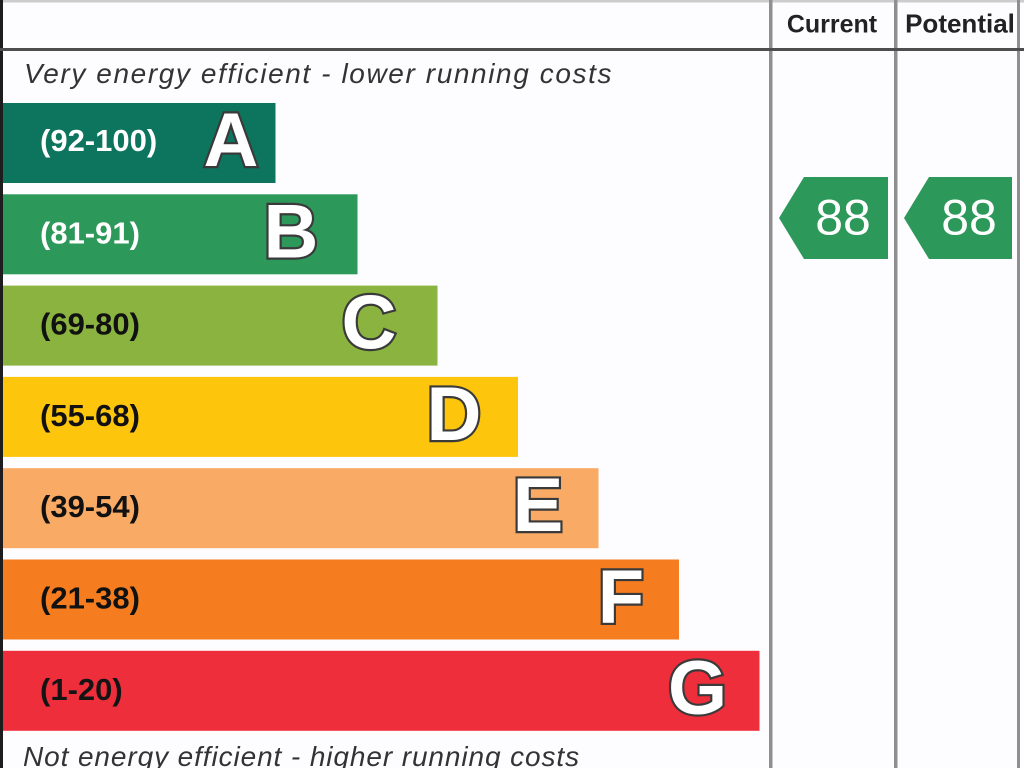 This screenshot has width=1024, height=768. I want to click on svg-text: F, so click(621, 597).